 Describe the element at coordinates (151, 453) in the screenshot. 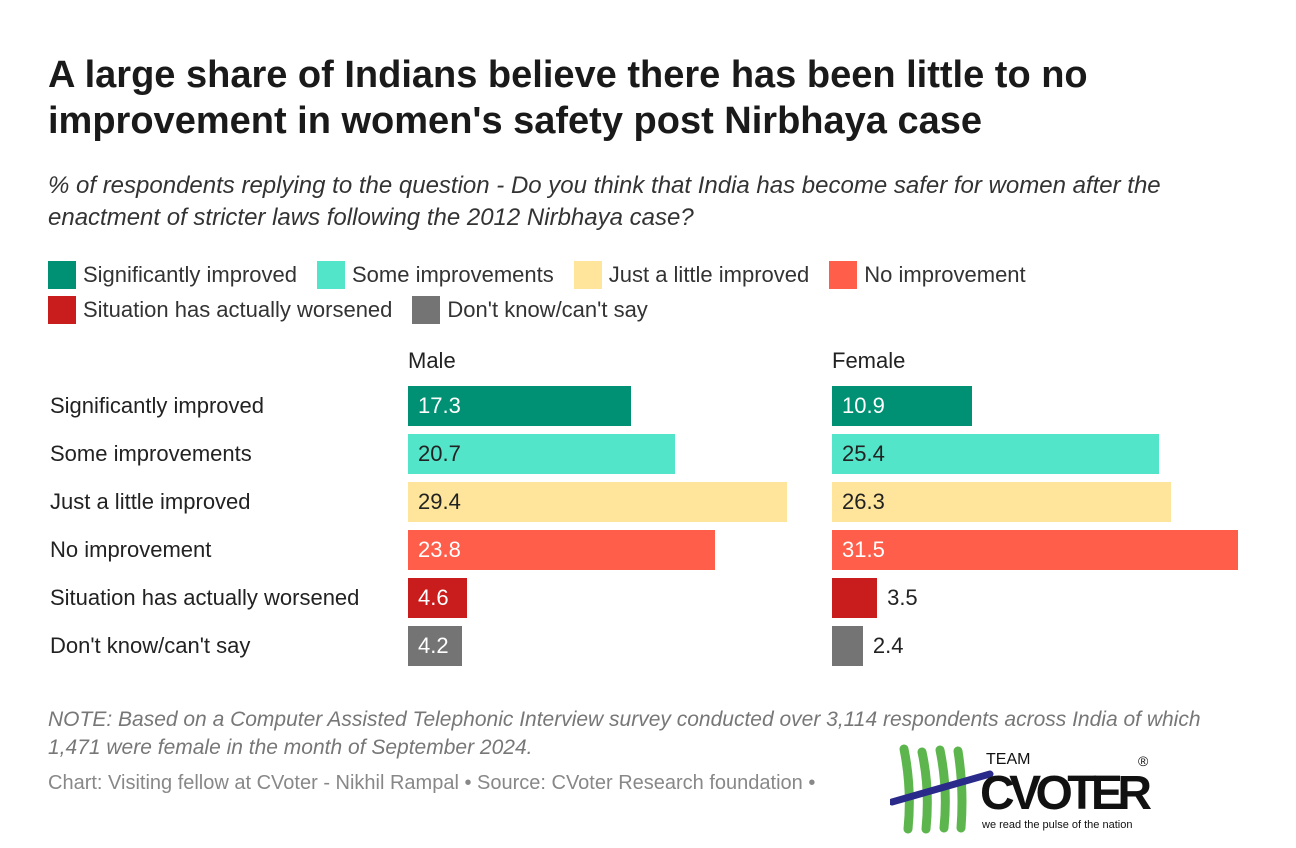

I see `row-label: Some improvements` at that location.